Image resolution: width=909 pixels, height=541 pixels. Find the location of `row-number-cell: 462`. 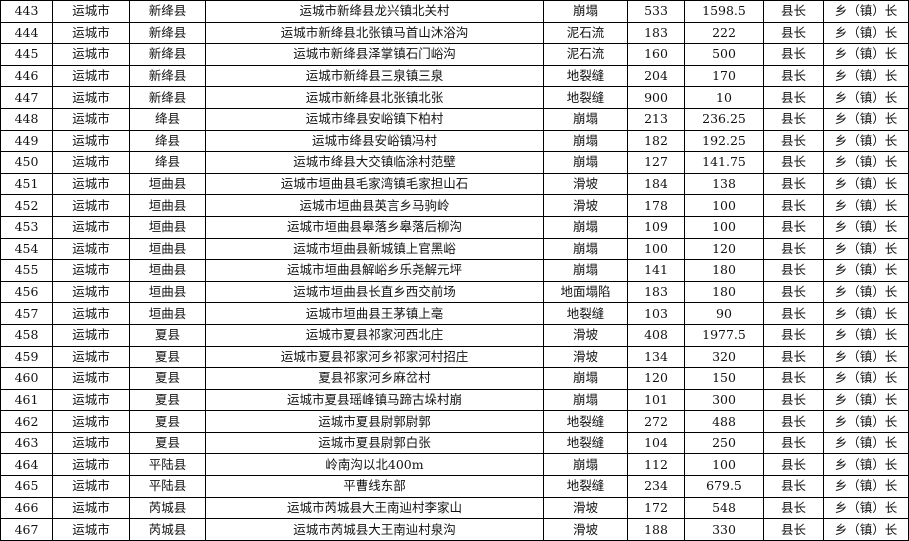

row-number-cell: 462 is located at coordinates (26, 421).